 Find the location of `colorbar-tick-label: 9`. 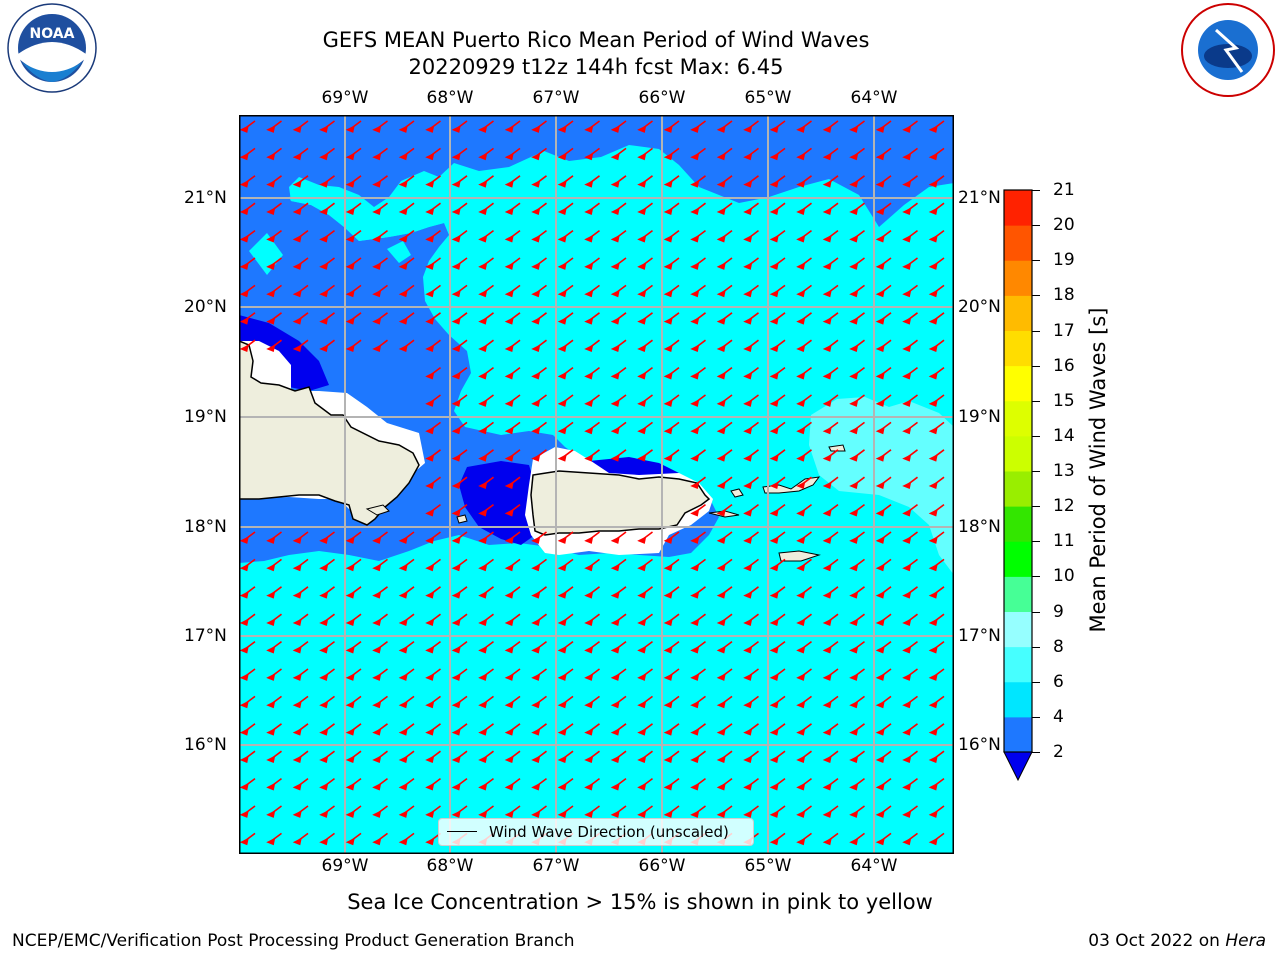

colorbar-tick-label: 9 is located at coordinates (1058, 611).